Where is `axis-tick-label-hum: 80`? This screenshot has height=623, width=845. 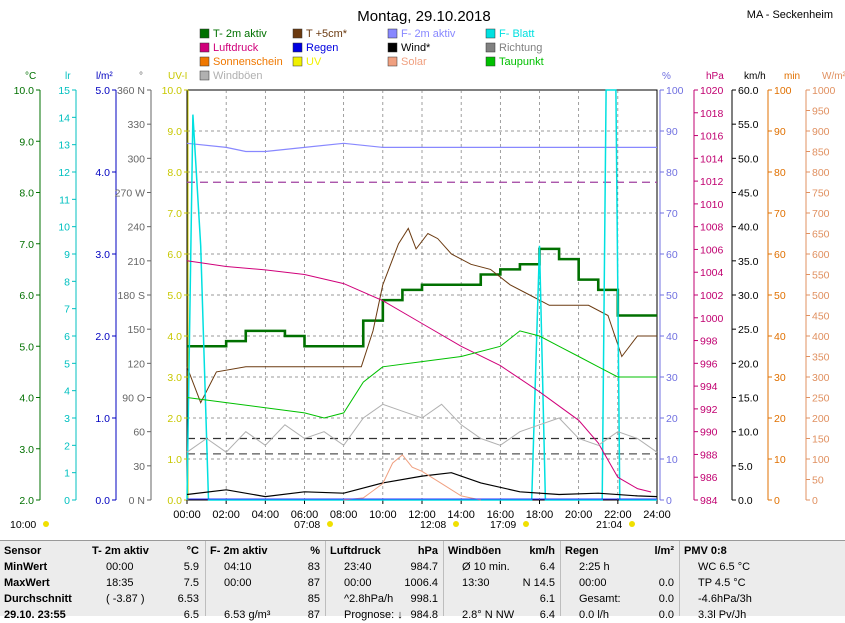
axis-tick-label-hum: 80 is located at coordinates (672, 173).